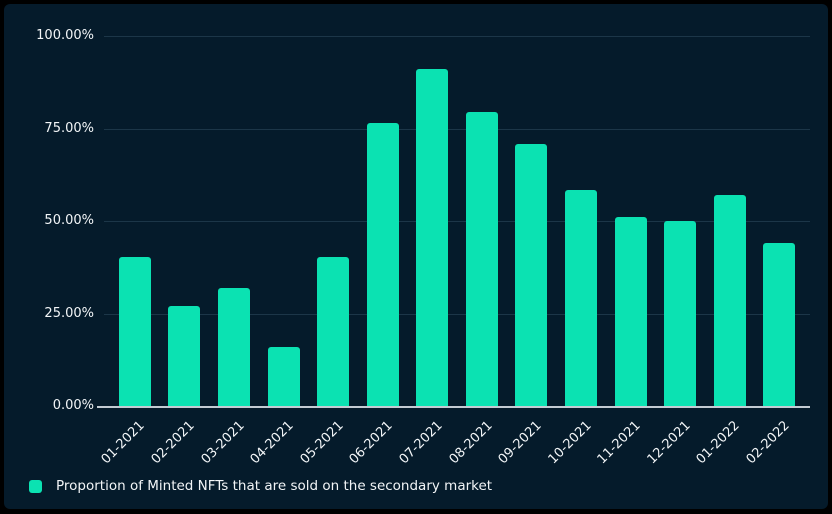  I want to click on bar-09-2021, so click(531, 274).